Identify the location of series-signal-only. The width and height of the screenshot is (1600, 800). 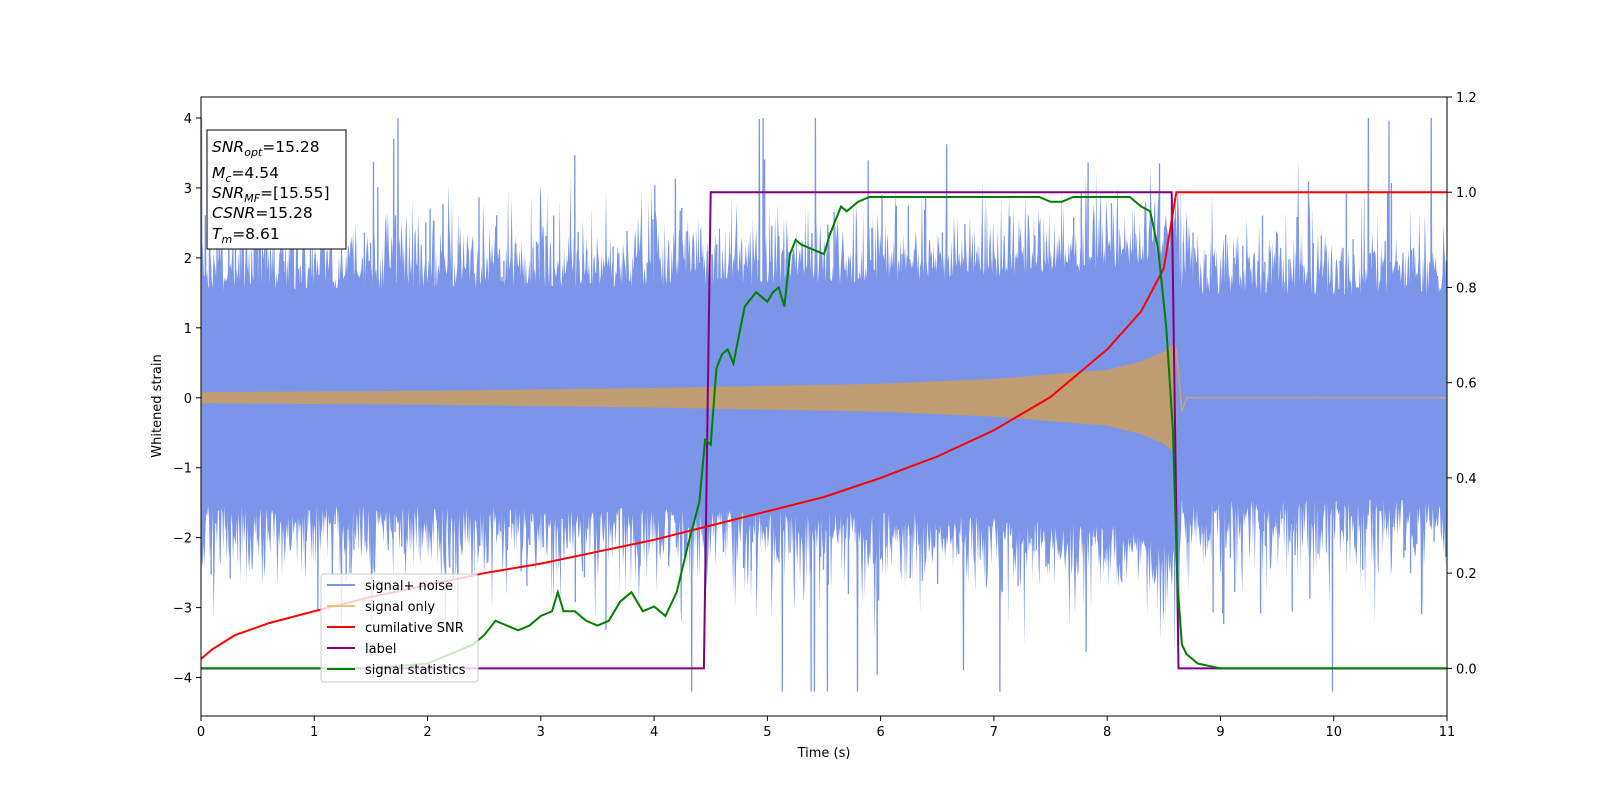
(689, 397).